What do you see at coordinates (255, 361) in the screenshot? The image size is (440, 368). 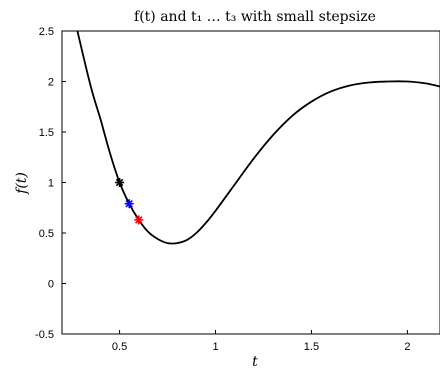 I see `x-axis-label: t` at bounding box center [255, 361].